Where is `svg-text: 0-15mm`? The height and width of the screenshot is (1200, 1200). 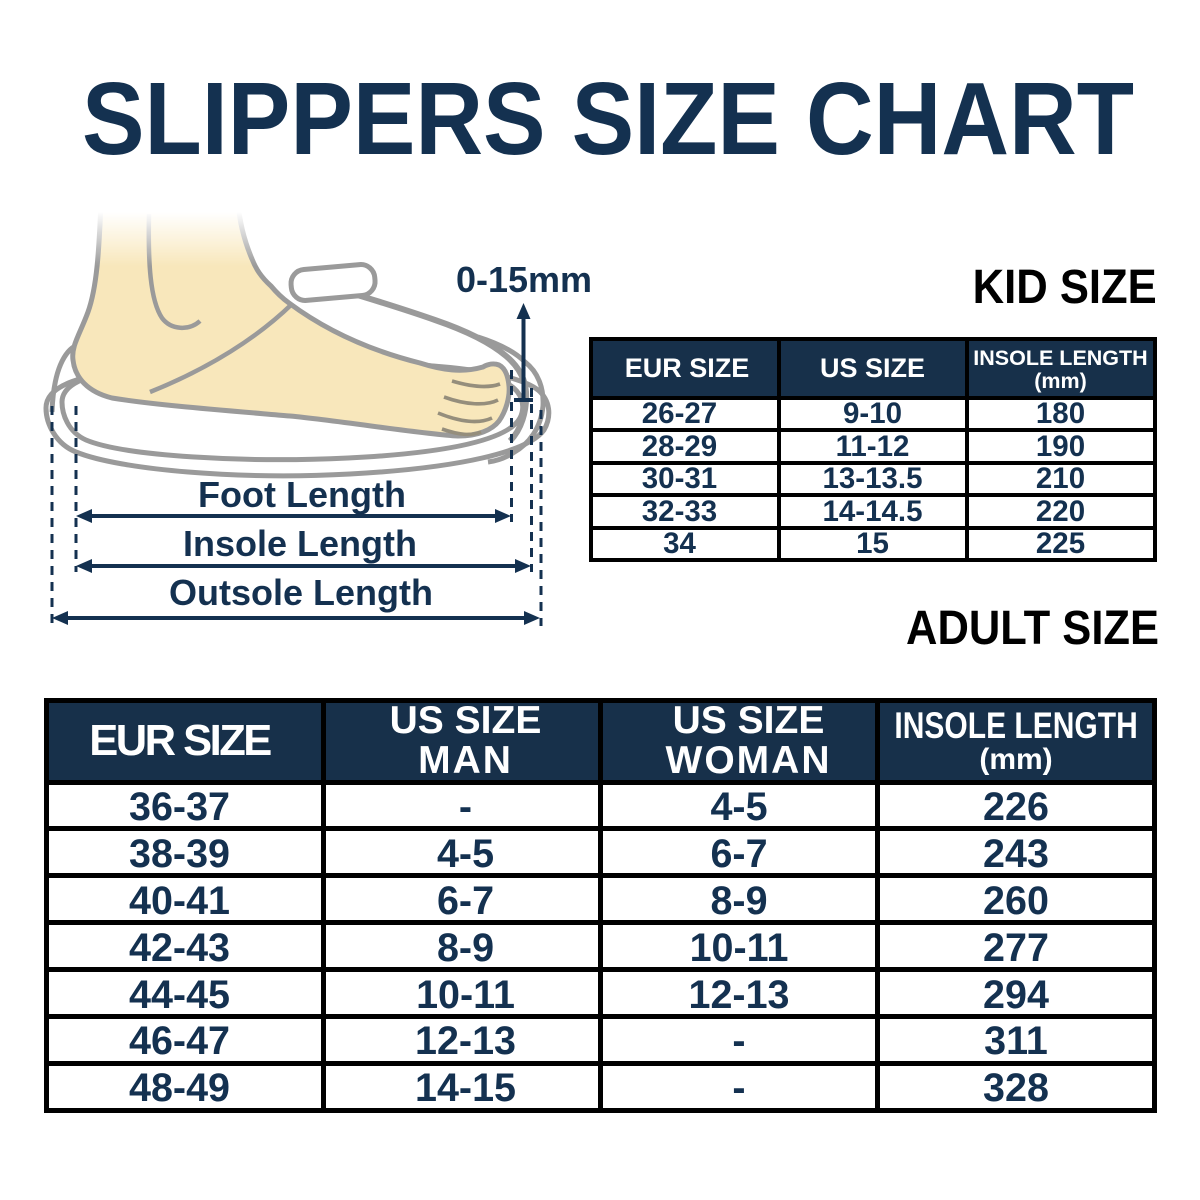
svg-text: 0-15mm is located at coordinates (524, 279).